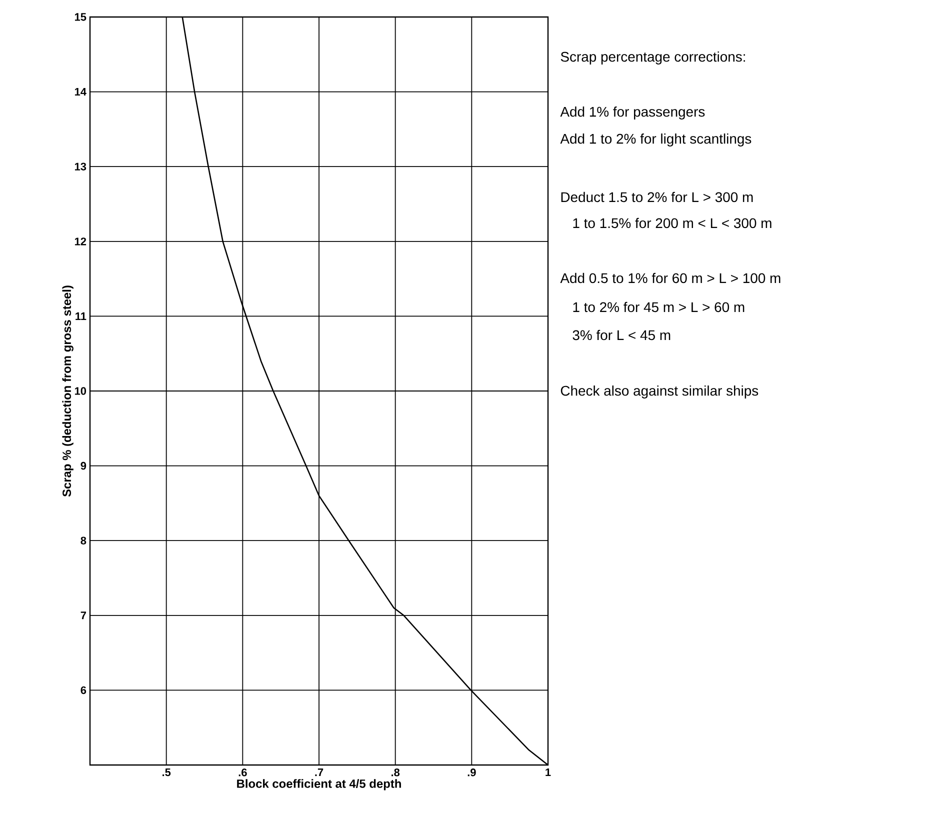  I want to click on text: 1 to 2% for 45 m > L > 60 m, so click(658, 307).